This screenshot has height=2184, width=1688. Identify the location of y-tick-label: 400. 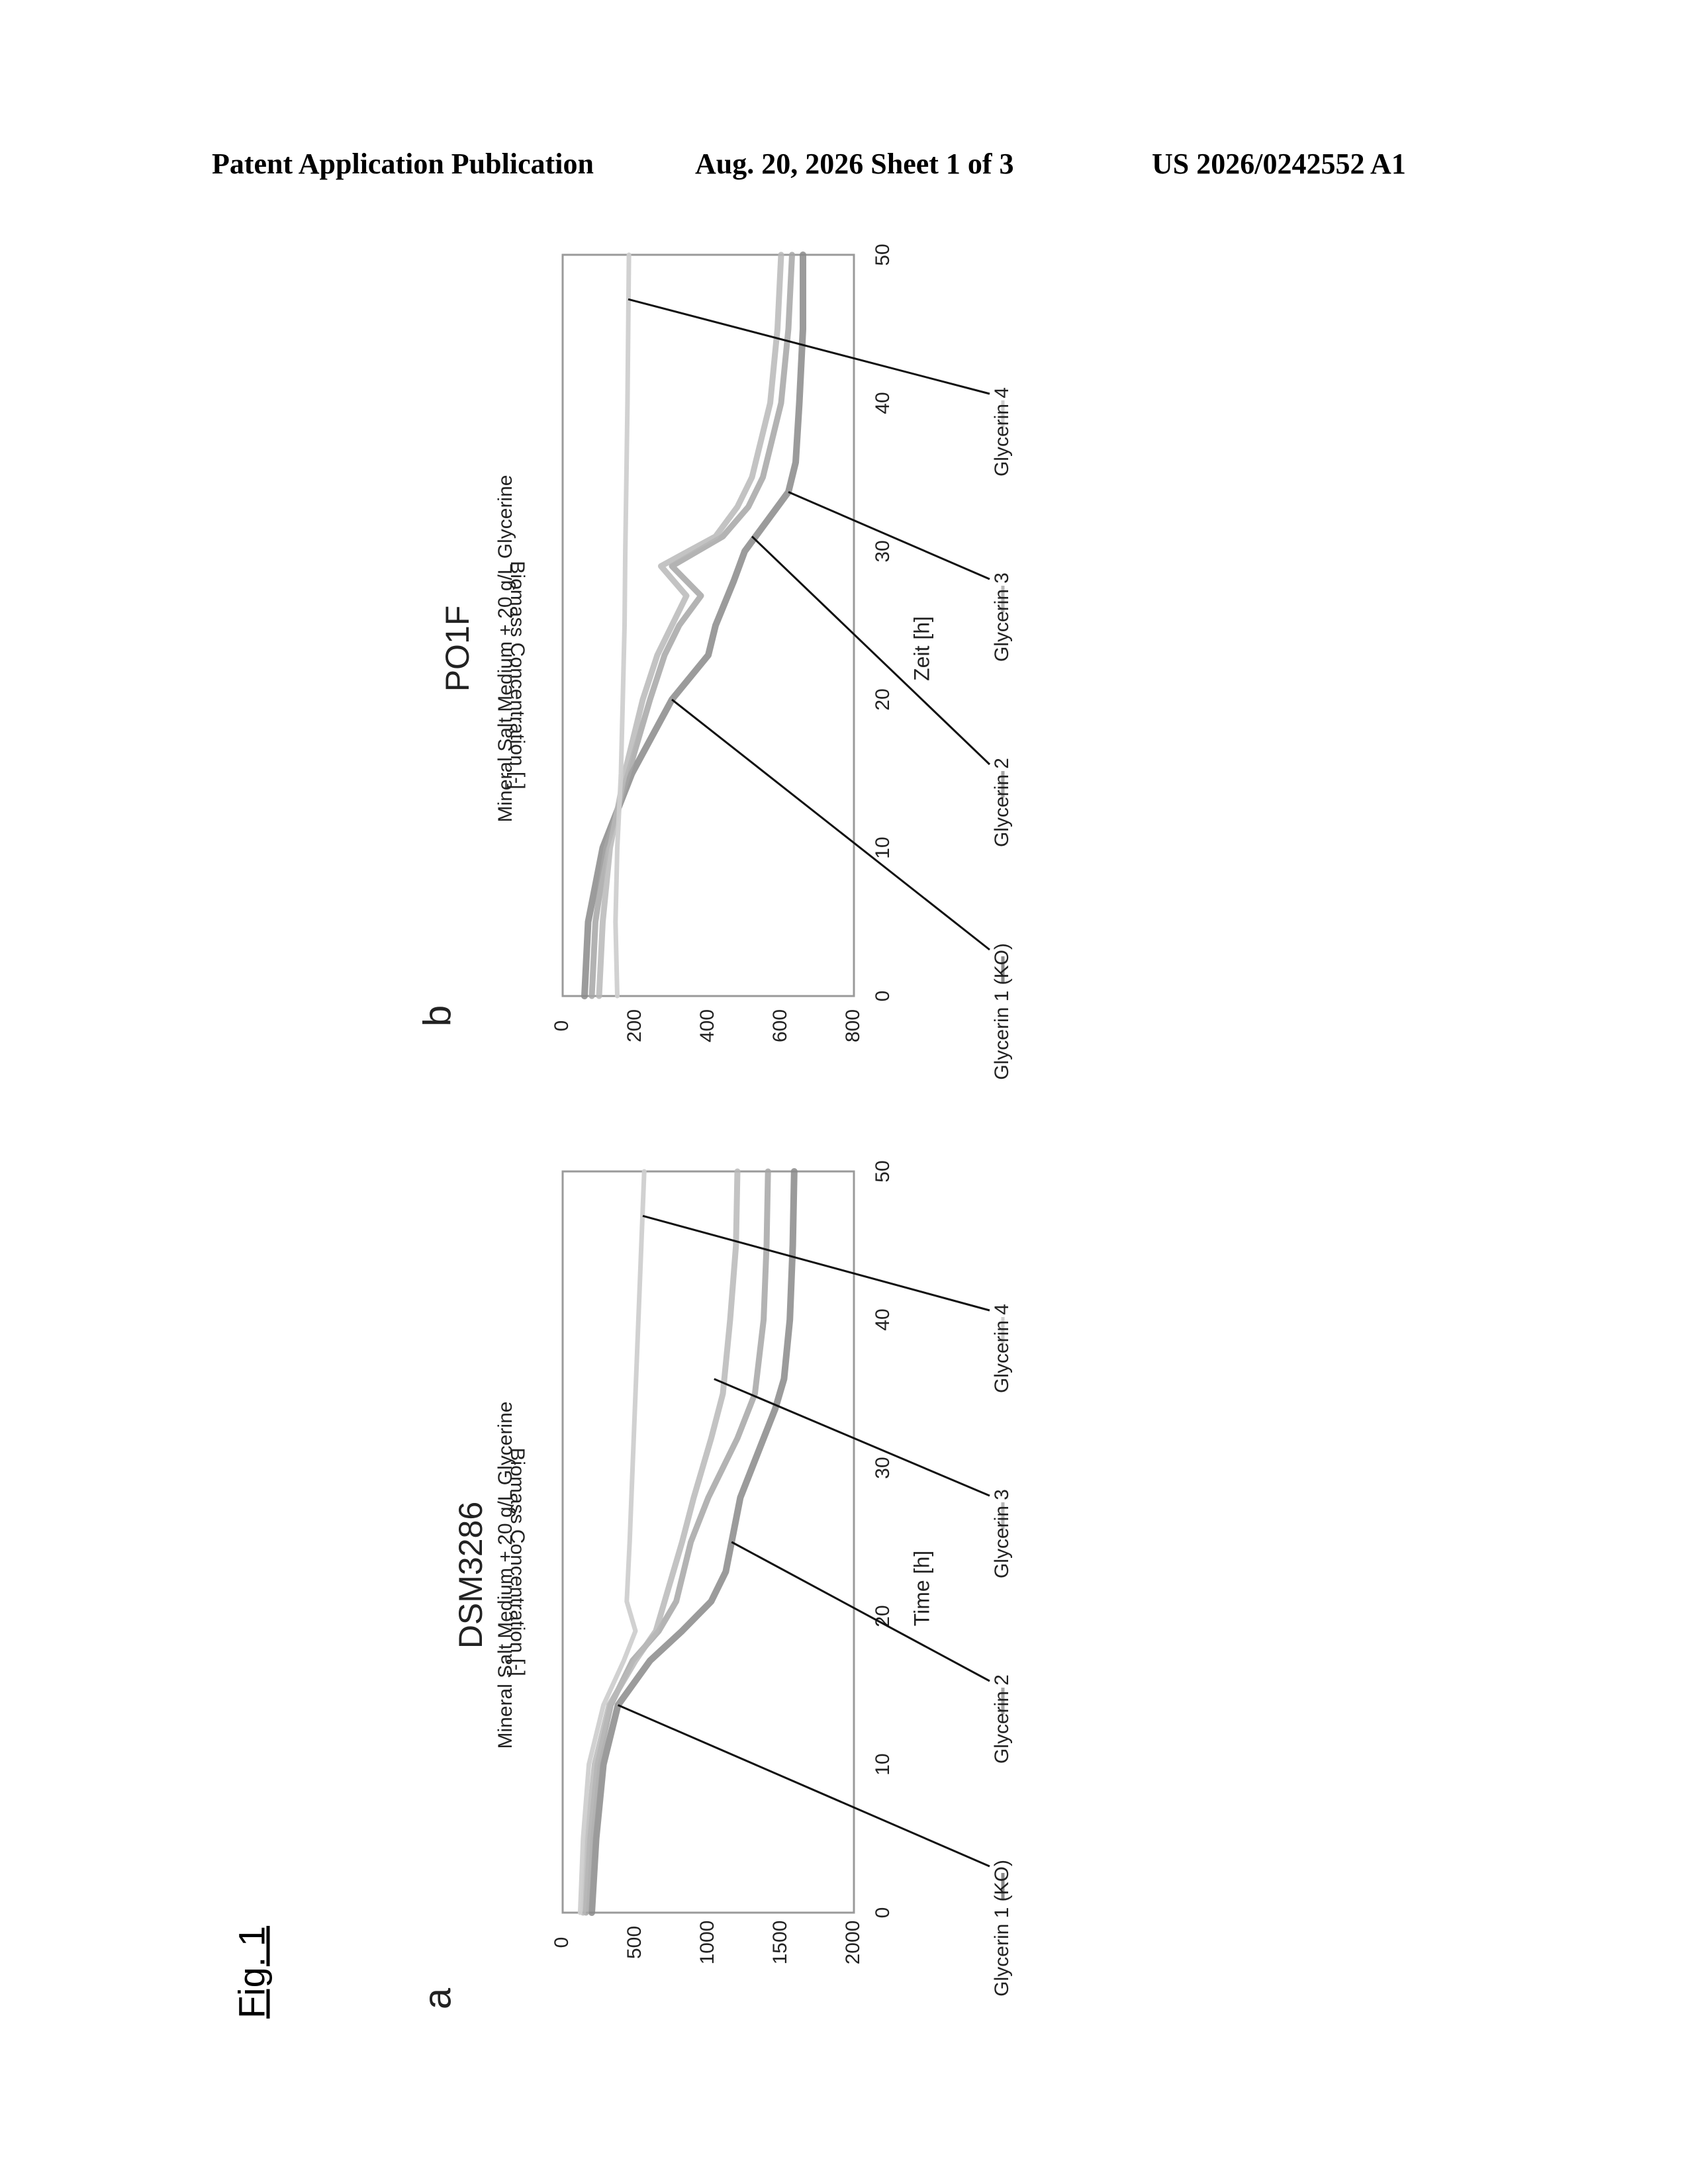
(707, 1025).